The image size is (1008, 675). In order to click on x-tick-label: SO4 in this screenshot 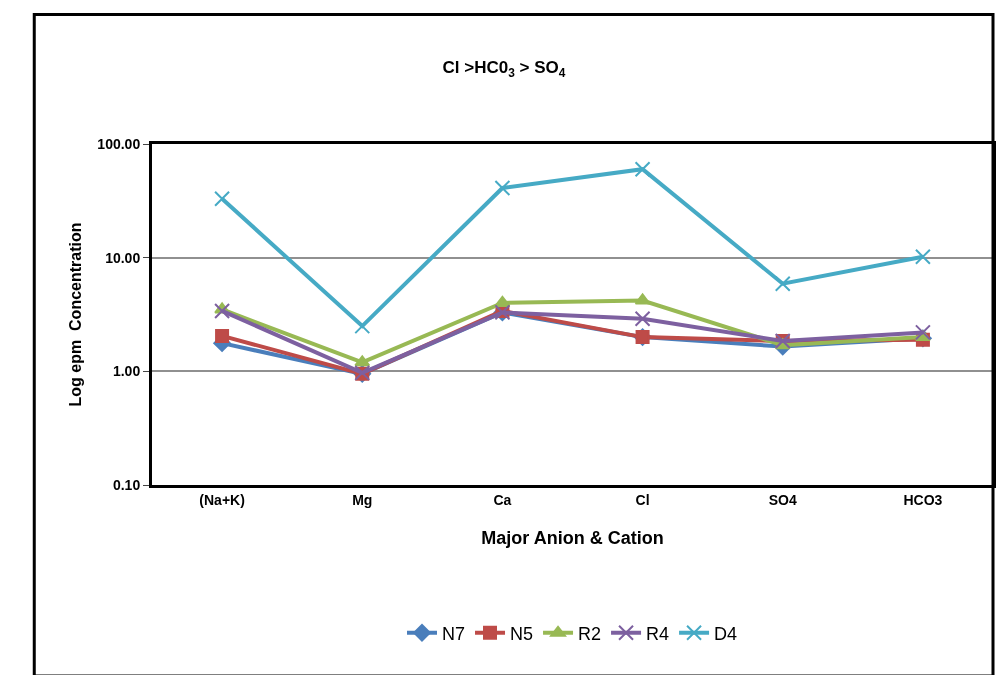, I will do `click(782, 499)`.